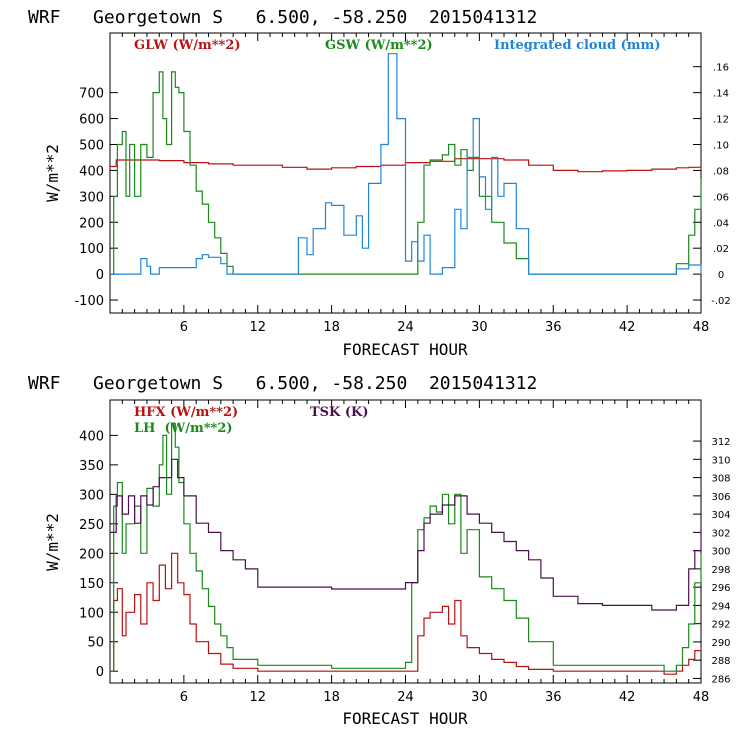  Describe the element at coordinates (91, 466) in the screenshot. I see `bottom-ytick-label: 350` at that location.